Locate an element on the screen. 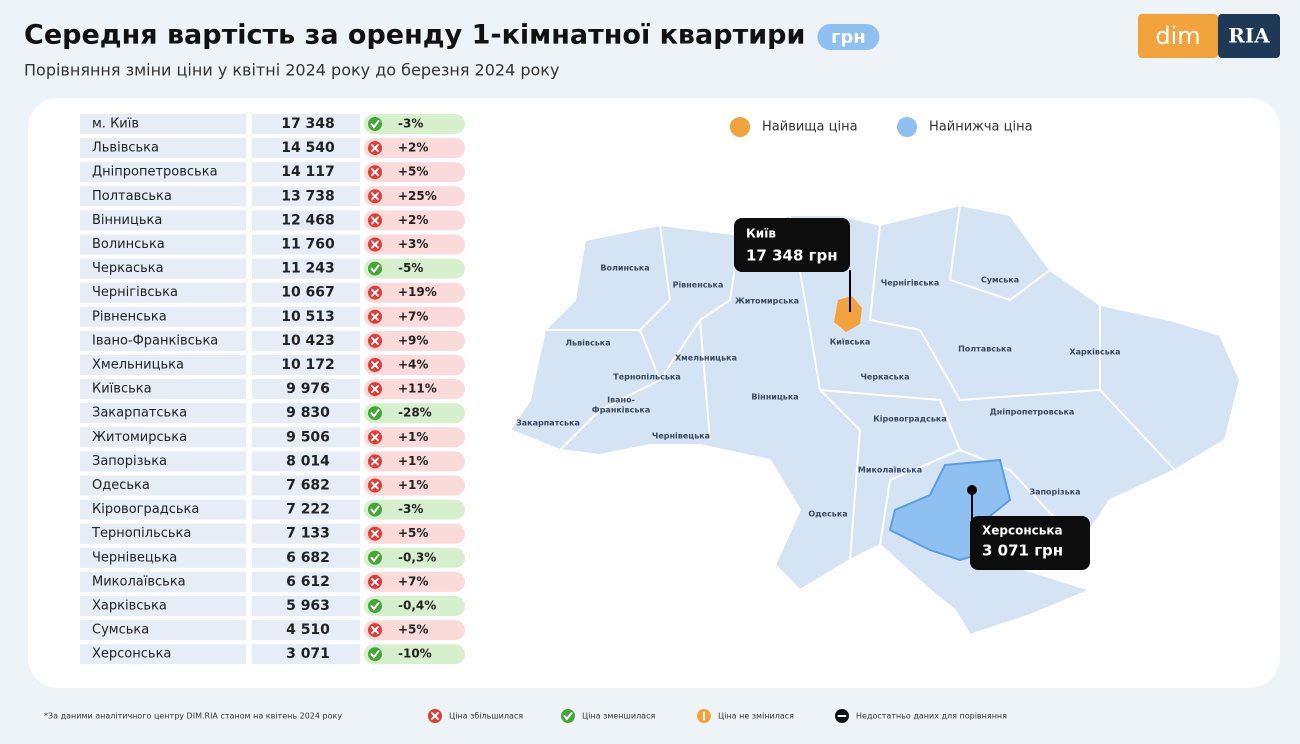 This screenshot has height=744, width=1300. price: 13 738 is located at coordinates (308, 196).